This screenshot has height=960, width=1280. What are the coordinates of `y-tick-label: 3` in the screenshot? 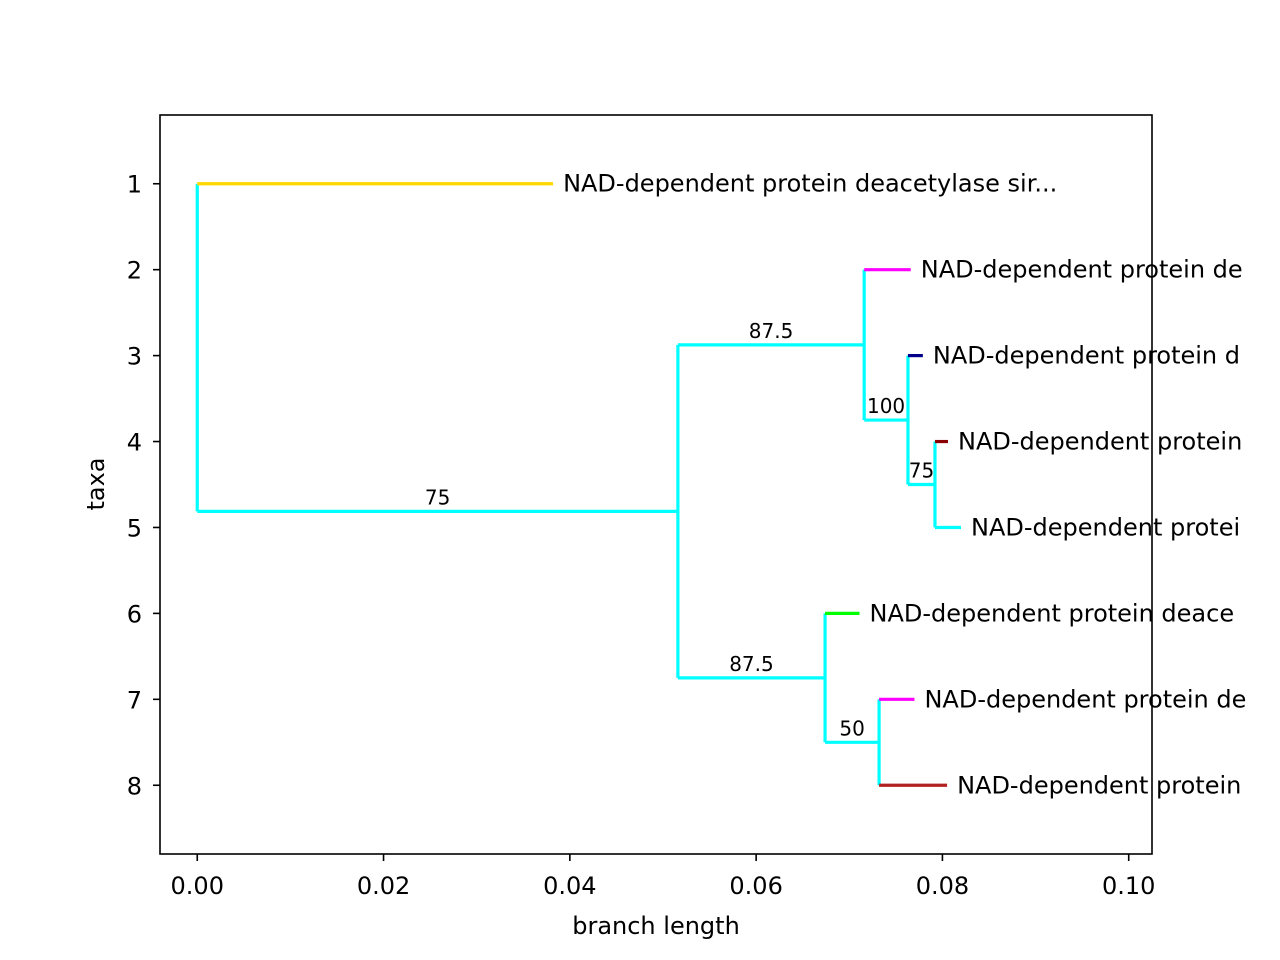 It's located at (134, 357).